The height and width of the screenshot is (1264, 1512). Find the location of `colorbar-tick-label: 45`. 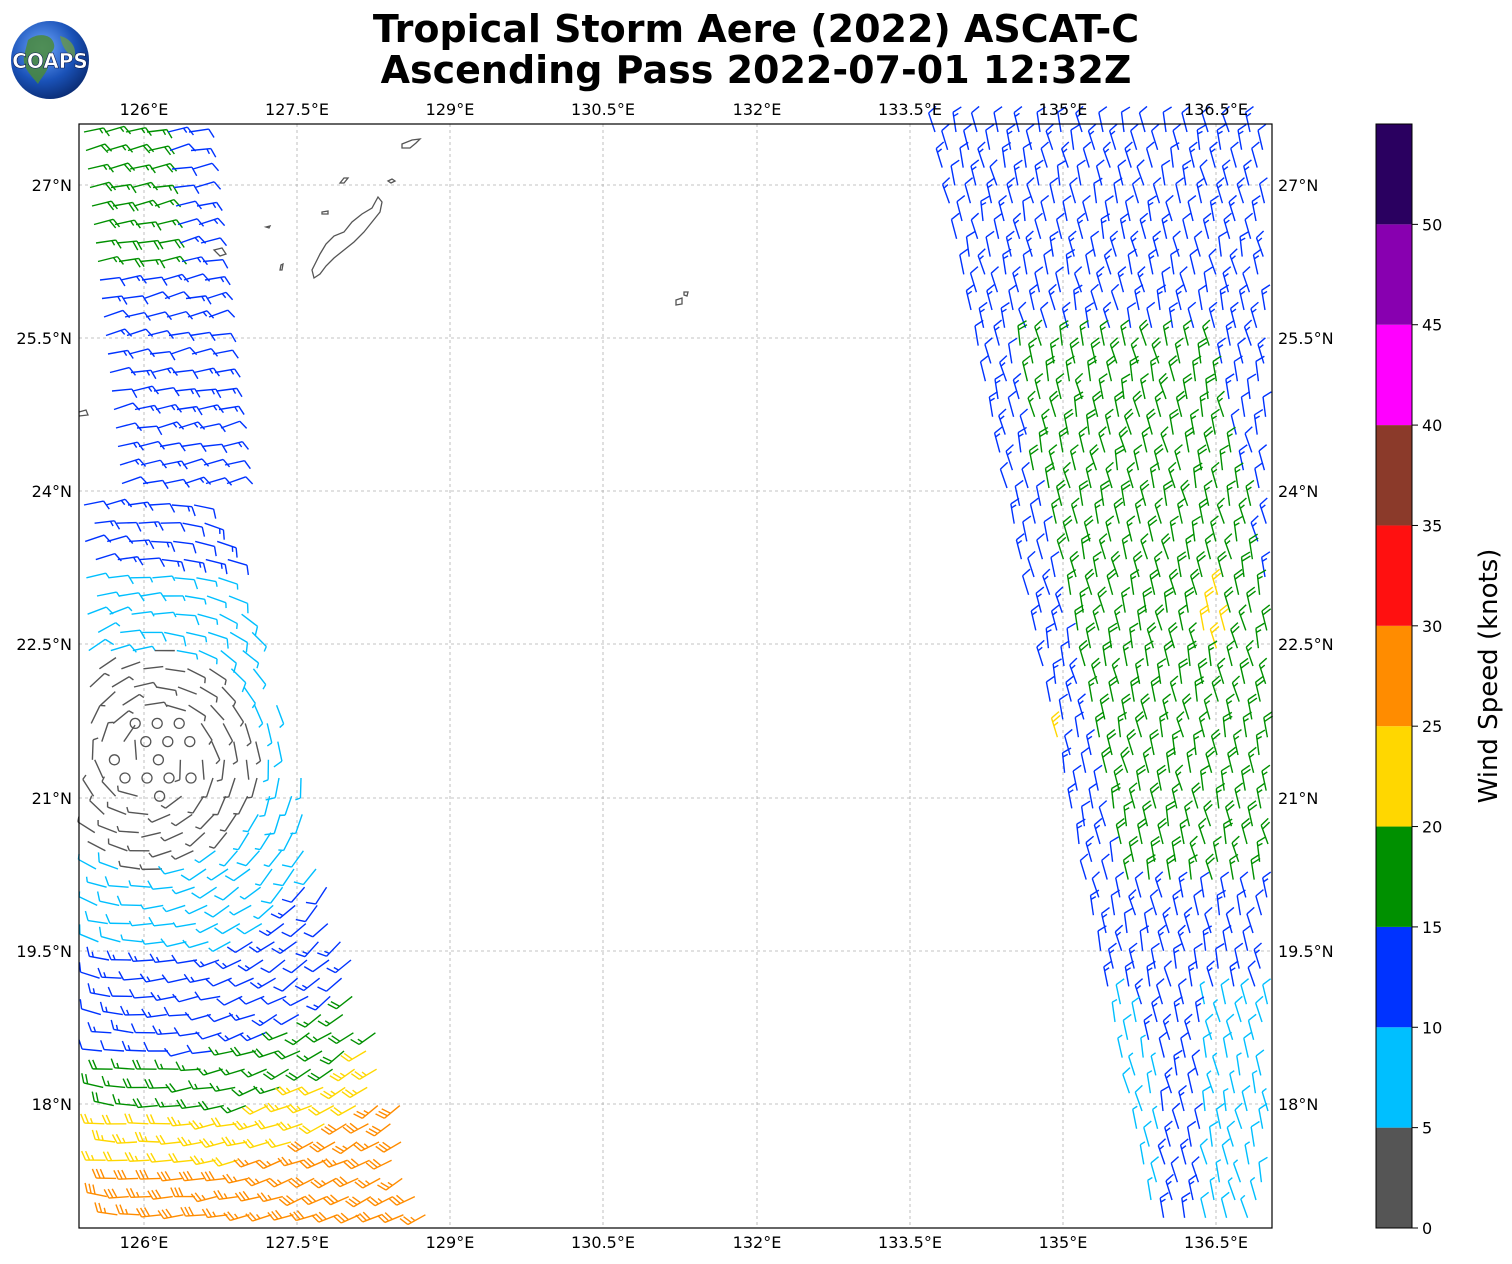

colorbar-tick-label: 45 is located at coordinates (1432, 325).